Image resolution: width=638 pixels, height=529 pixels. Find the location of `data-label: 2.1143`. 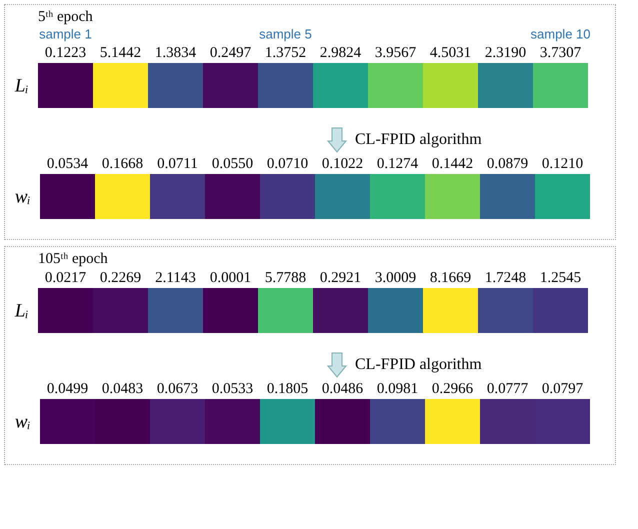

data-label: 2.1143 is located at coordinates (175, 278).